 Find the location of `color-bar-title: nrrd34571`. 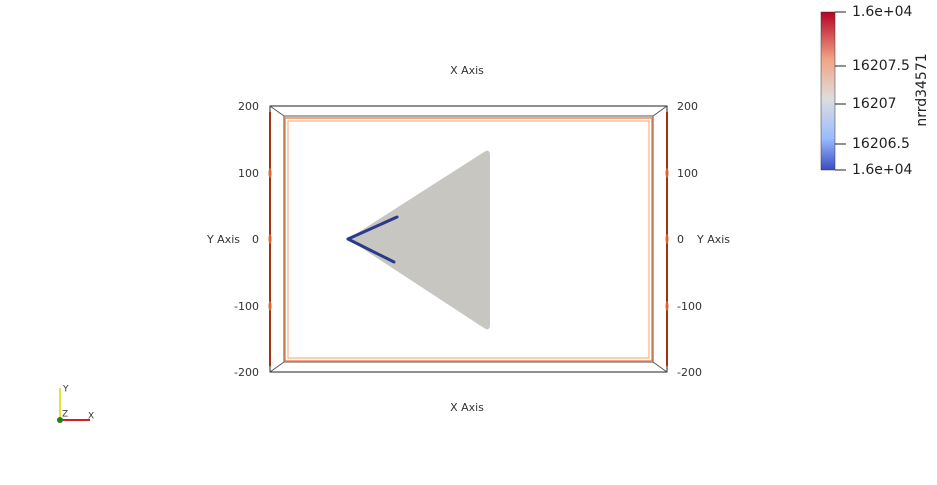

color-bar-title: nrrd34571 is located at coordinates (922, 89).